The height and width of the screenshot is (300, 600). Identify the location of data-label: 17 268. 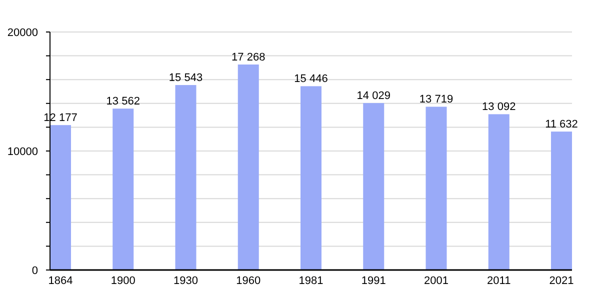
(249, 58).